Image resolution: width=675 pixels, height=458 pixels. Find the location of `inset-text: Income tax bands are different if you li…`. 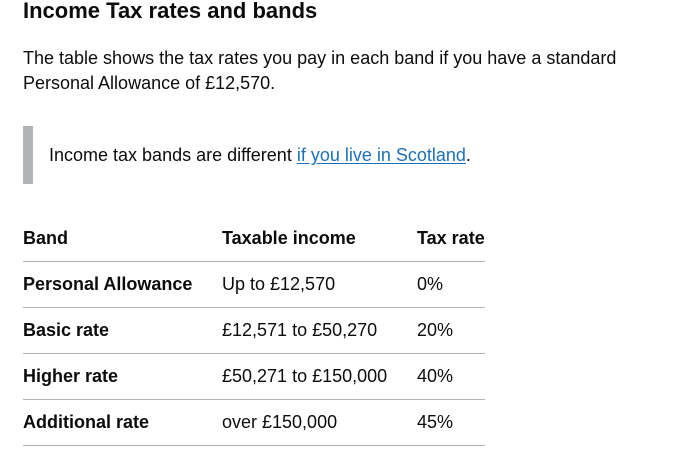

inset-text: Income tax bands are different if you li… is located at coordinates (260, 155).